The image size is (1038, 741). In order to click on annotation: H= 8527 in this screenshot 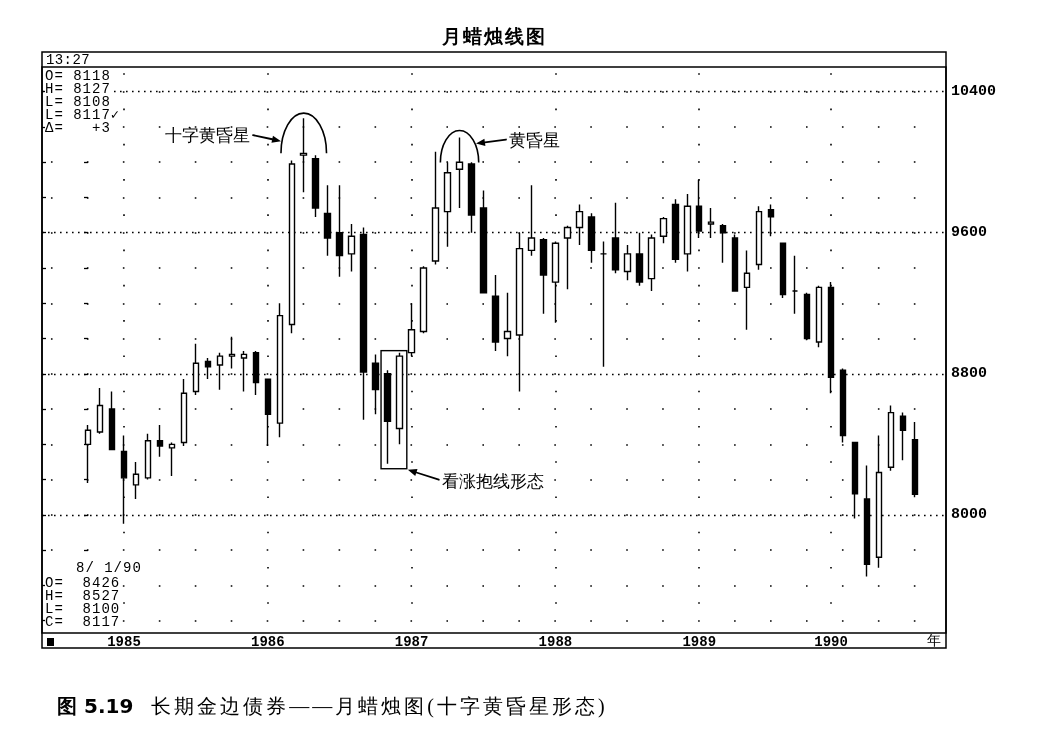, I will do `click(83, 596)`.